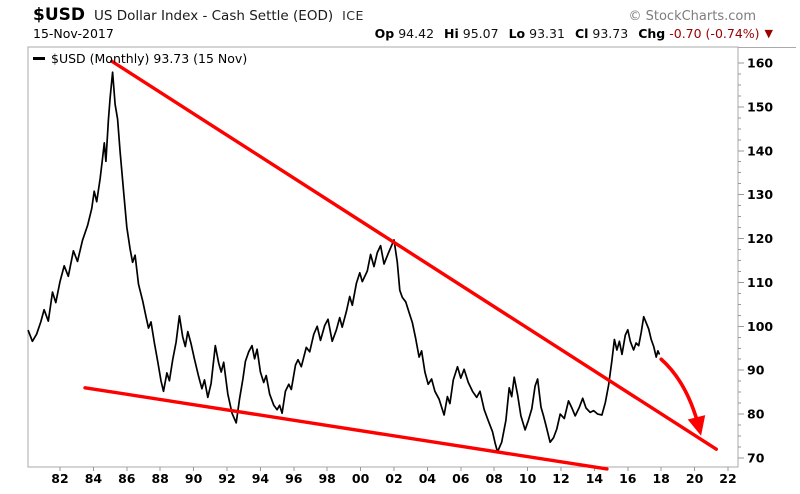  What do you see at coordinates (760, 150) in the screenshot?
I see `y-axis-tick-label: 140` at bounding box center [760, 150].